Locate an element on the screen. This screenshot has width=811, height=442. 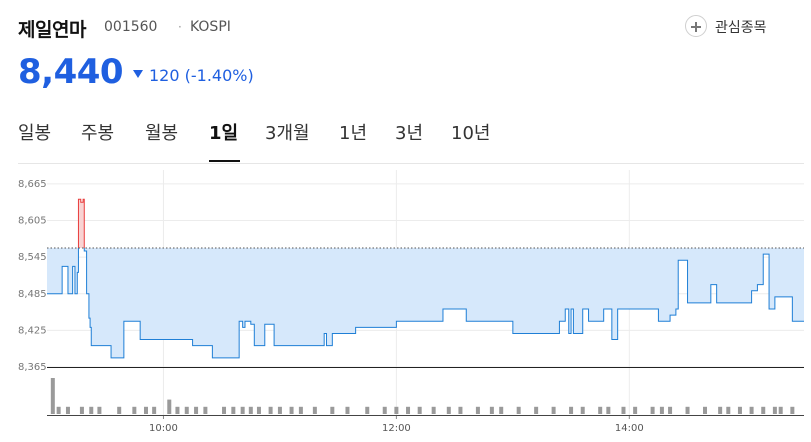
market-name: KOSPI is located at coordinates (210, 27).